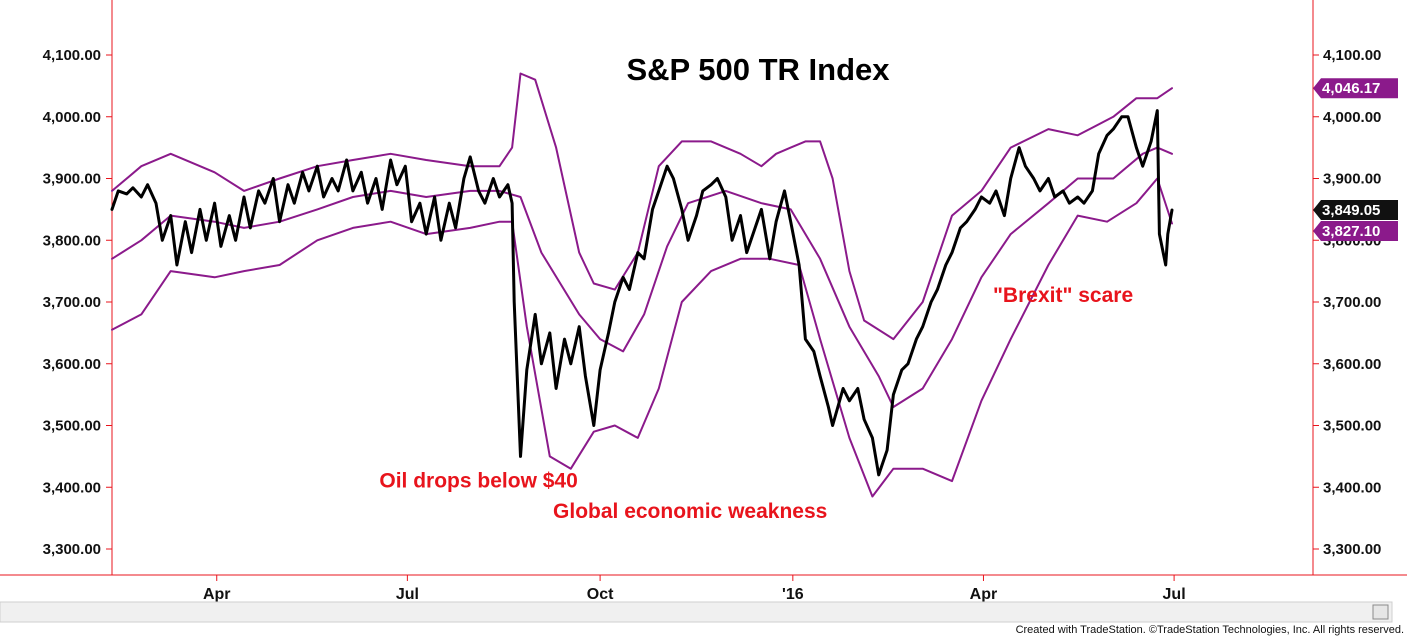 This screenshot has height=636, width=1407. What do you see at coordinates (1352, 364) in the screenshot?
I see `y-tick-label-right: 3,600.00` at bounding box center [1352, 364].